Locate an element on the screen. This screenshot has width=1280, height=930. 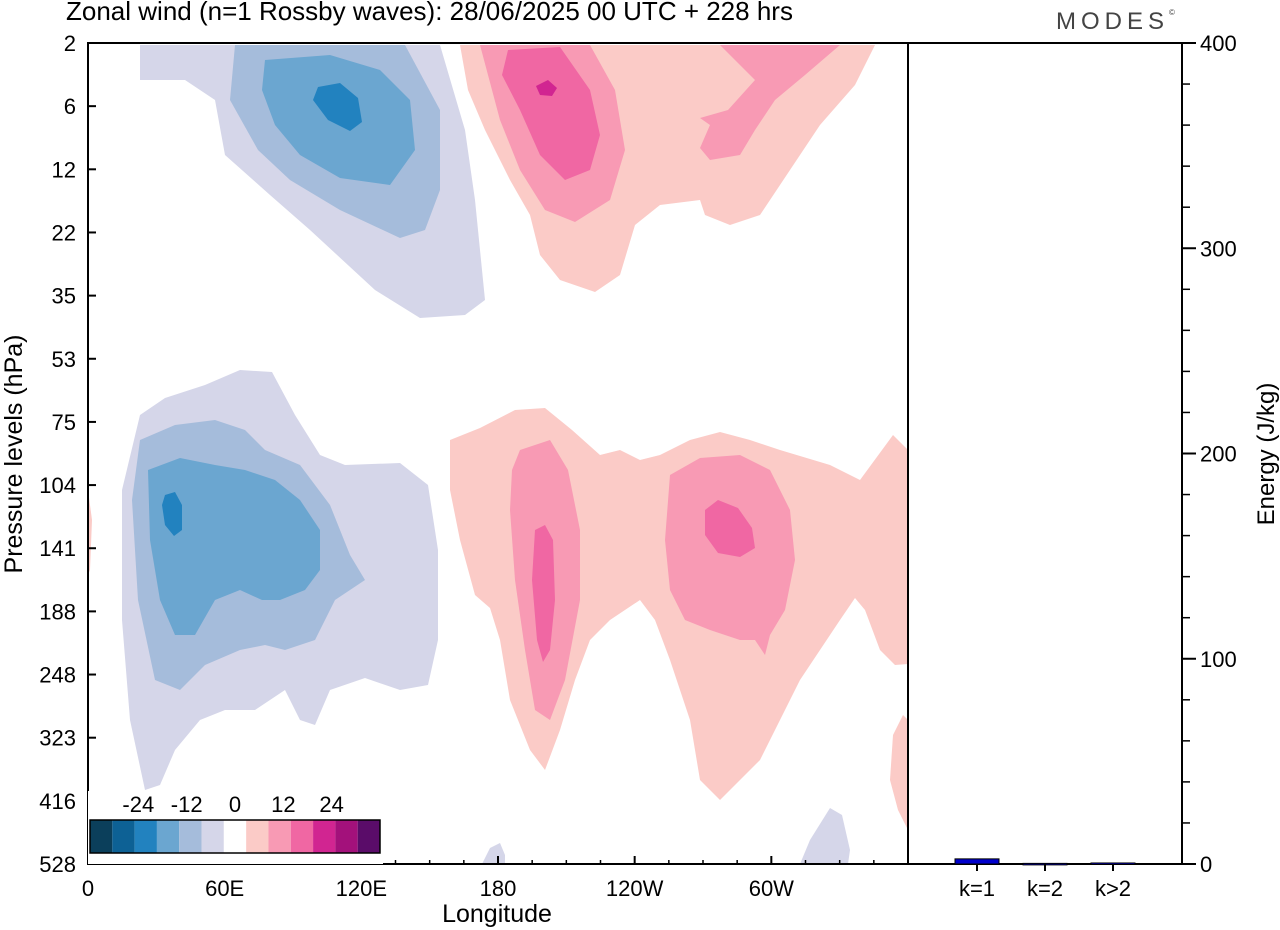
y-tick-label: 188 is located at coordinates (57, 611).